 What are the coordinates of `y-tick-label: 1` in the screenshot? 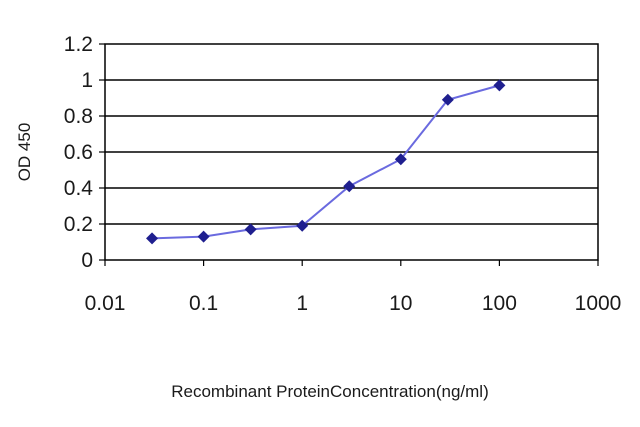 It's located at (87, 80).